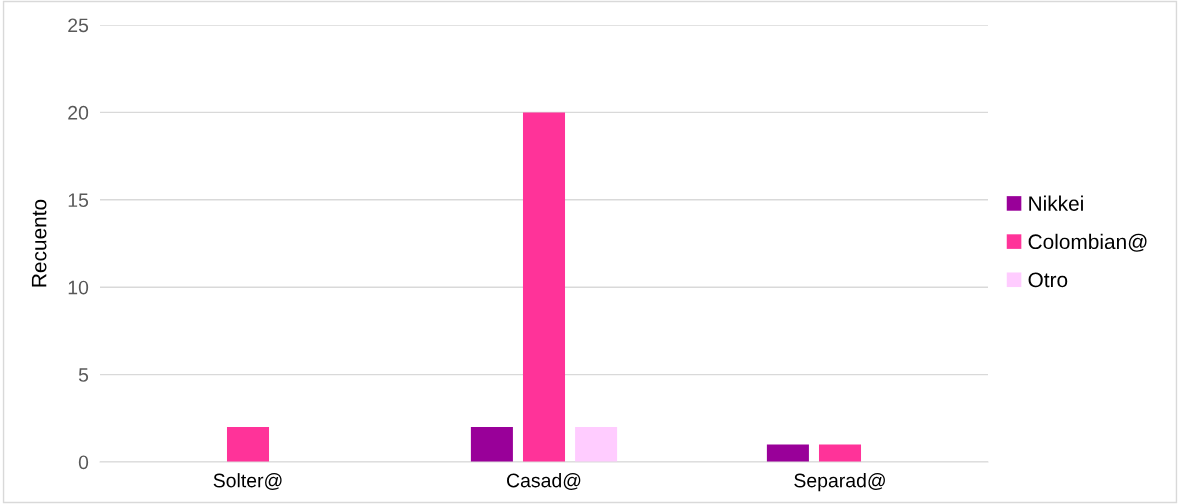  I want to click on x-tick-label: Casad@, so click(544, 481).